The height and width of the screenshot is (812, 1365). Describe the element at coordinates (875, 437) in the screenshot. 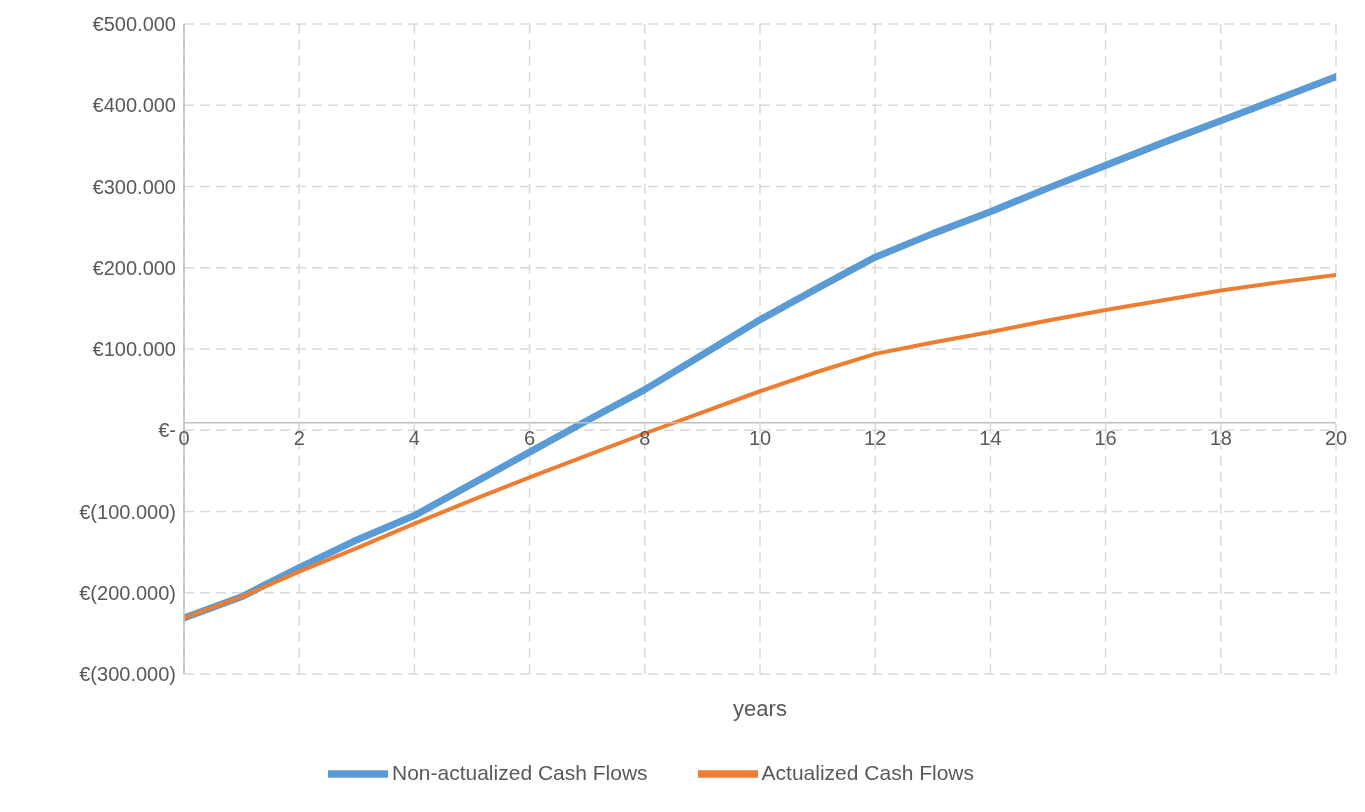

I see `x-tick-label: 12` at that location.